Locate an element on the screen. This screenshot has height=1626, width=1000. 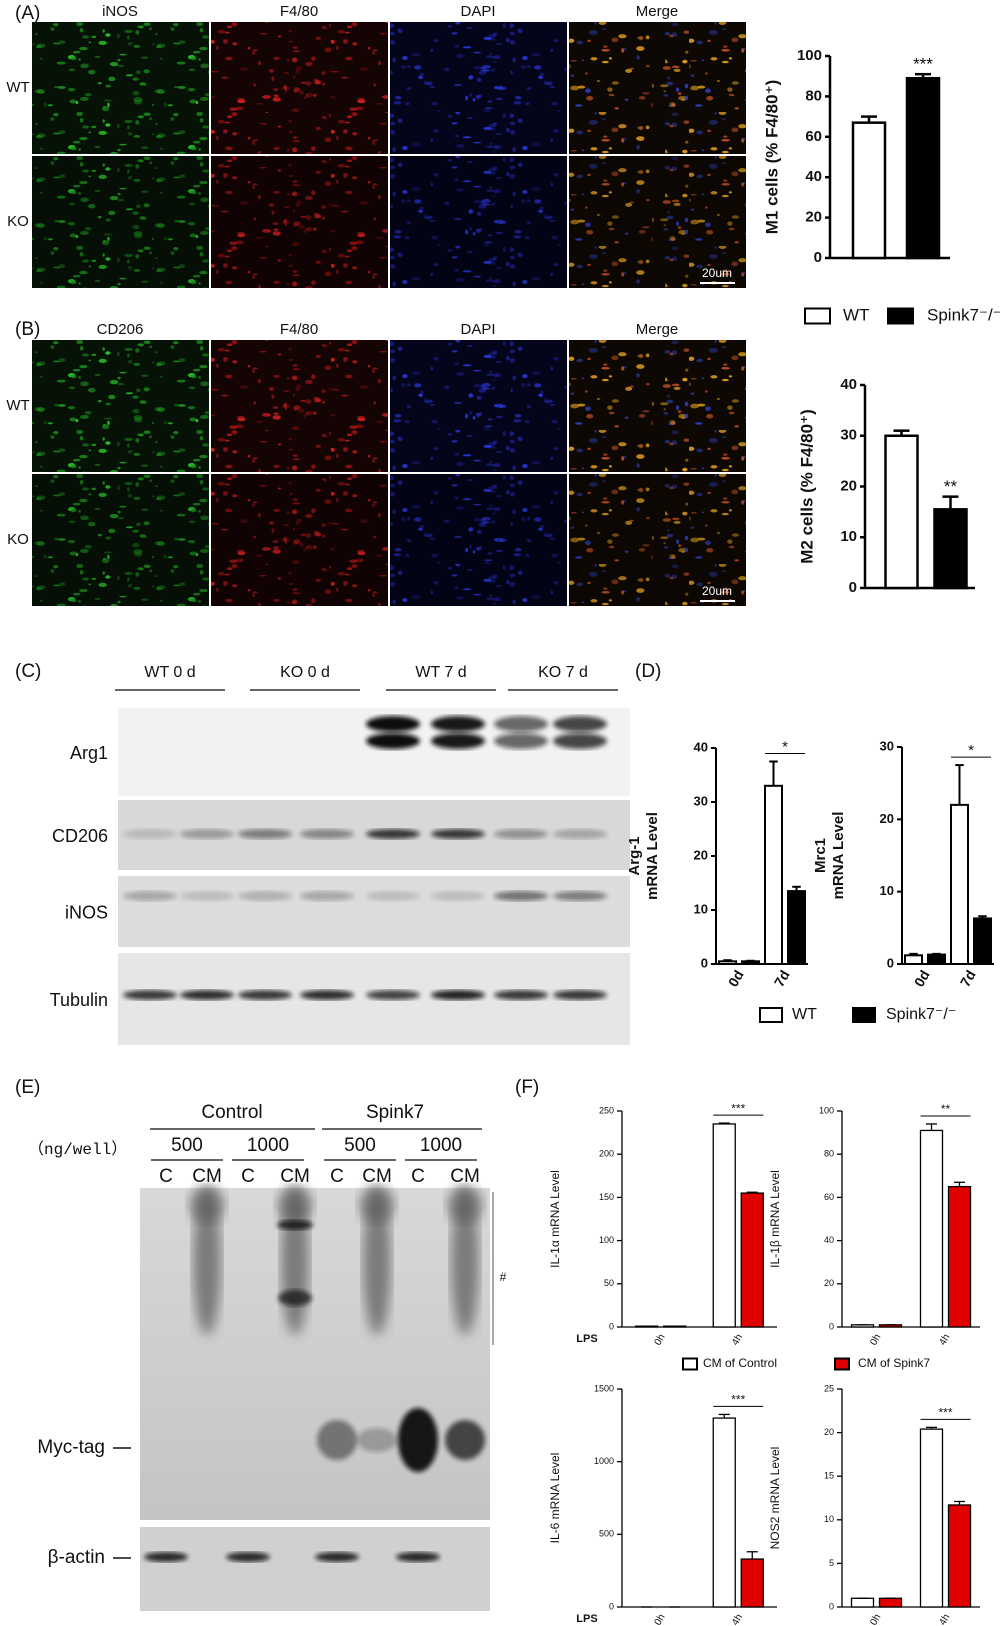
x-tick-label: 0d is located at coordinates (736, 978).